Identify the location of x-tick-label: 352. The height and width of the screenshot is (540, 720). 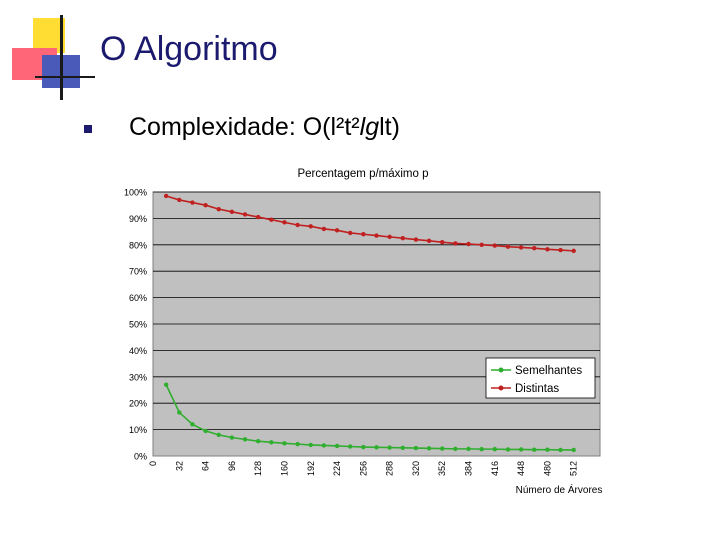
(442, 468).